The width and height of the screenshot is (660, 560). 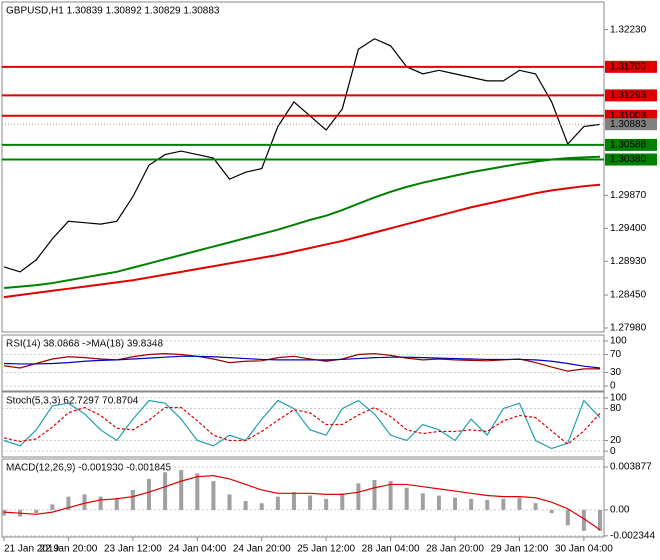 What do you see at coordinates (628, 195) in the screenshot?
I see `y-tick-label: 1.29870` at bounding box center [628, 195].